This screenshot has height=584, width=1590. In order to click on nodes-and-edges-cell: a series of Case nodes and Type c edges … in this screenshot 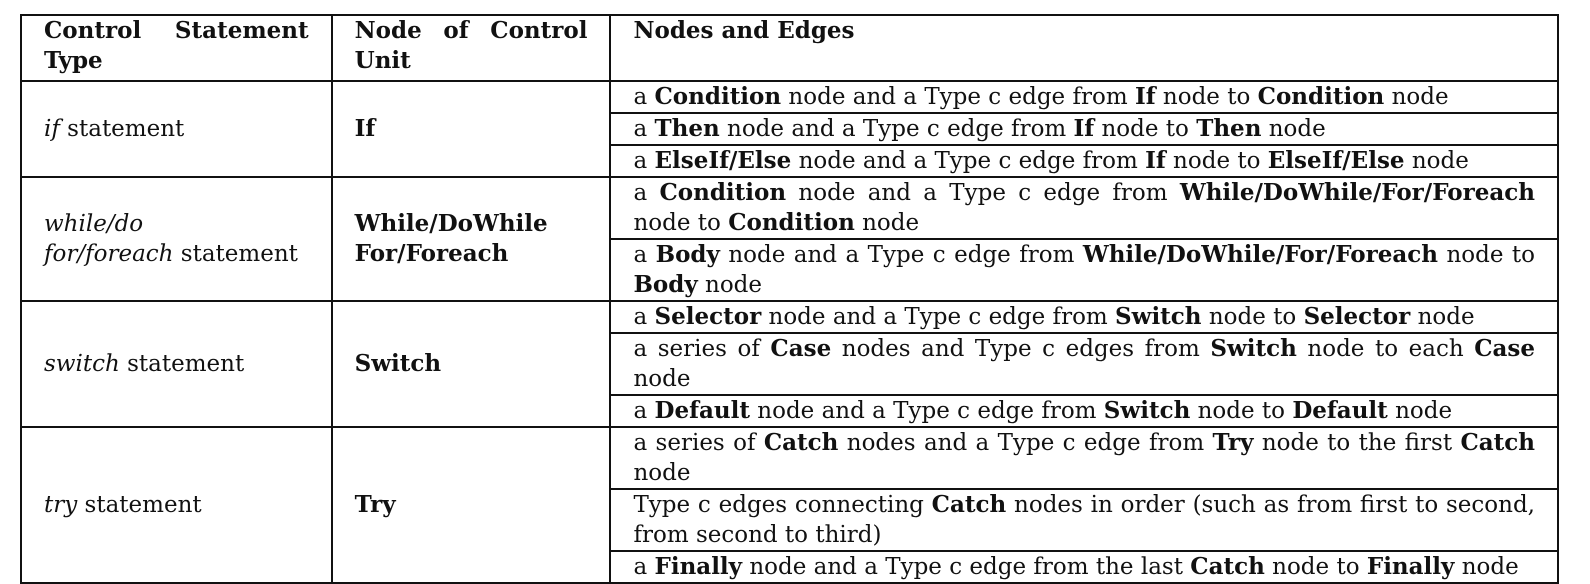, I will do `click(1084, 364)`.